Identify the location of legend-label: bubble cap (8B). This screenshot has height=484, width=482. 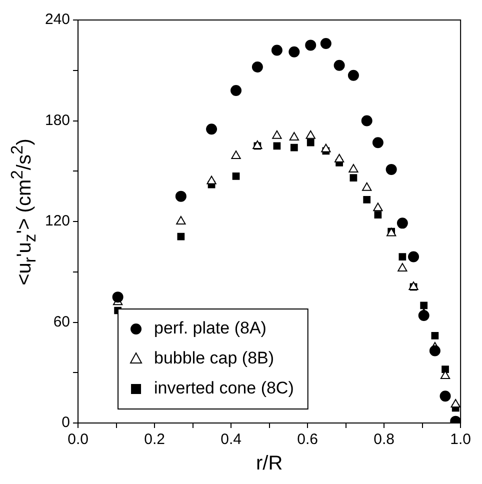
(214, 358).